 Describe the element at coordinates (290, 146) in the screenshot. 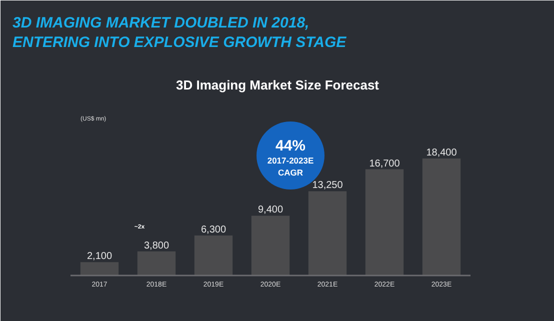

I see `text: 44%` at that location.